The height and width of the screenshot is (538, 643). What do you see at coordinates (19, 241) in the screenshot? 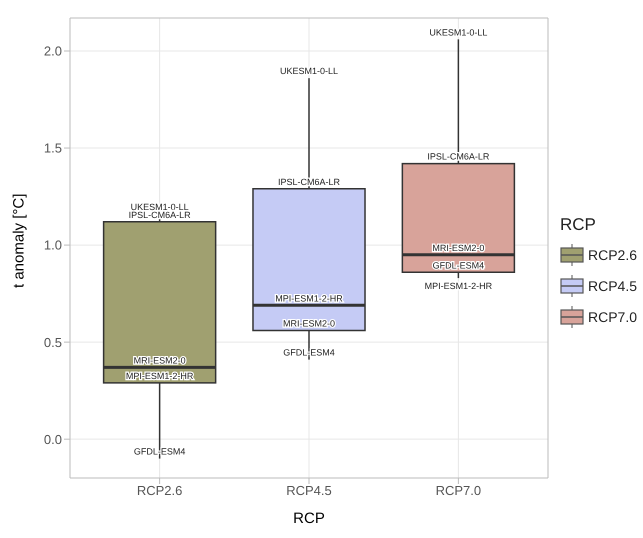
I see `y-axis-title: t anomaly [°C]` at bounding box center [19, 241].